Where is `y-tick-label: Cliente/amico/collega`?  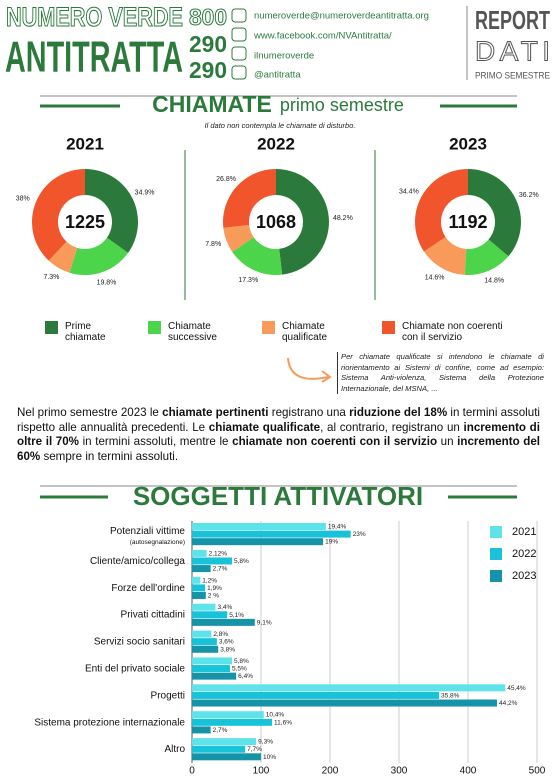
y-tick-label: Cliente/amico/collega is located at coordinates (137, 561).